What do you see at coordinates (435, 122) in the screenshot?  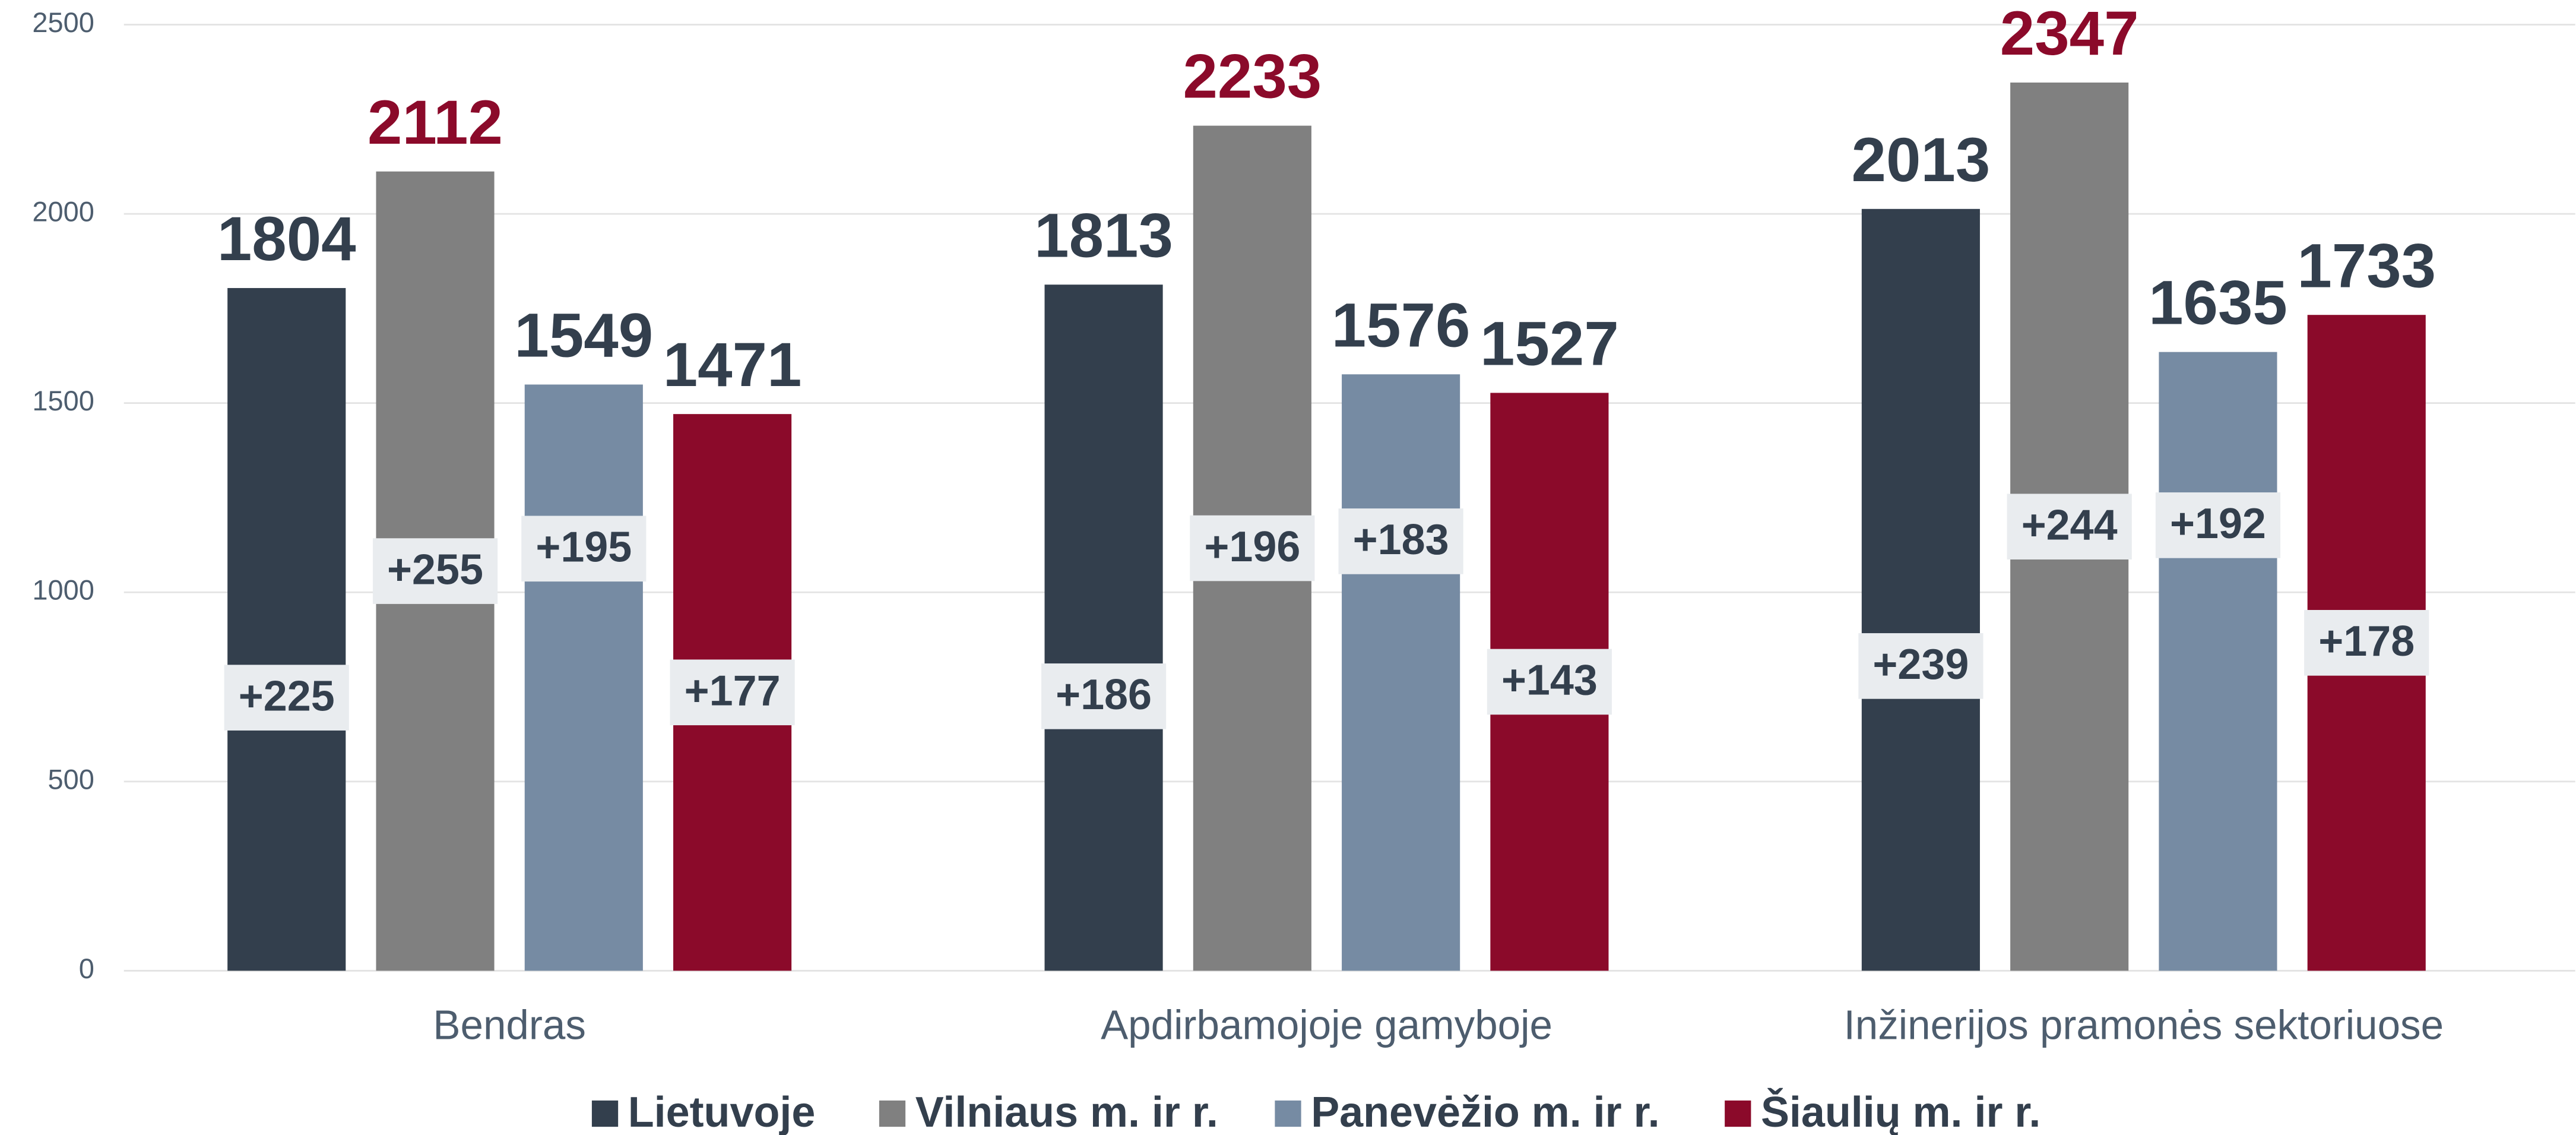 I see `value-label: 2112` at bounding box center [435, 122].